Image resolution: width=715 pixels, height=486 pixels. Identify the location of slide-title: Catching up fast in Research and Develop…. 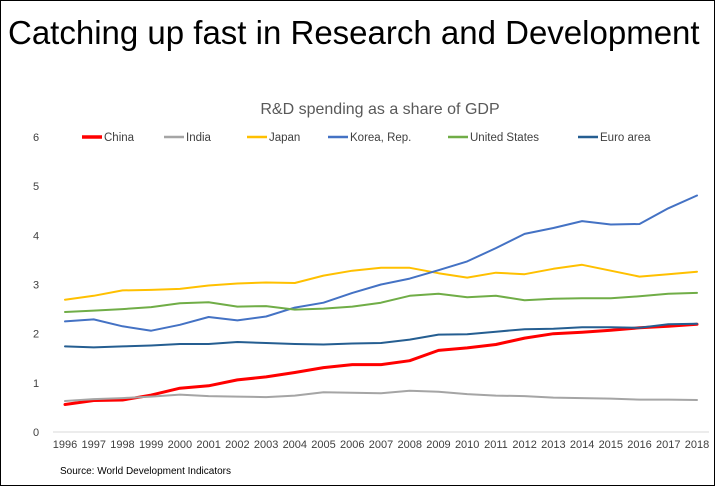
(354, 32).